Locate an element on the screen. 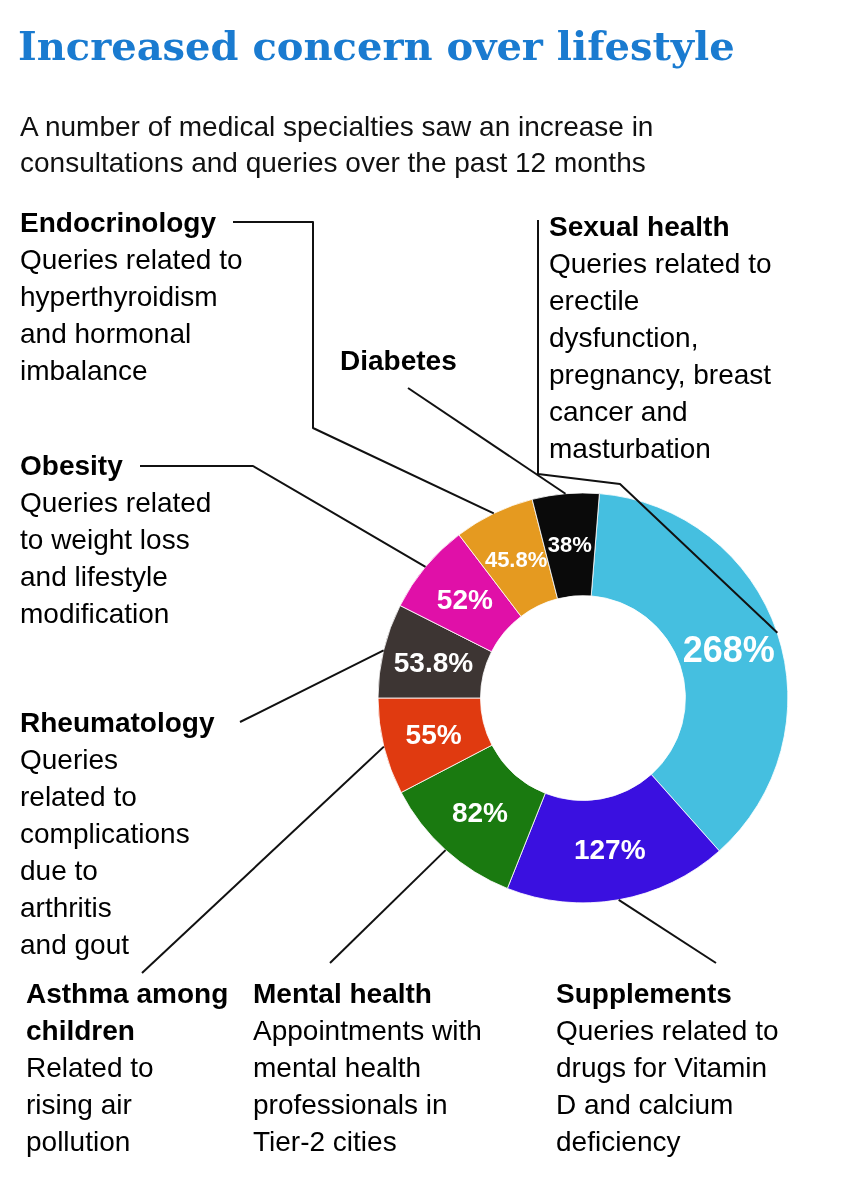 The height and width of the screenshot is (1200, 851). text: Queries related to hyperthyroidism and hormonal imbalance is located at coordinates (131, 315).